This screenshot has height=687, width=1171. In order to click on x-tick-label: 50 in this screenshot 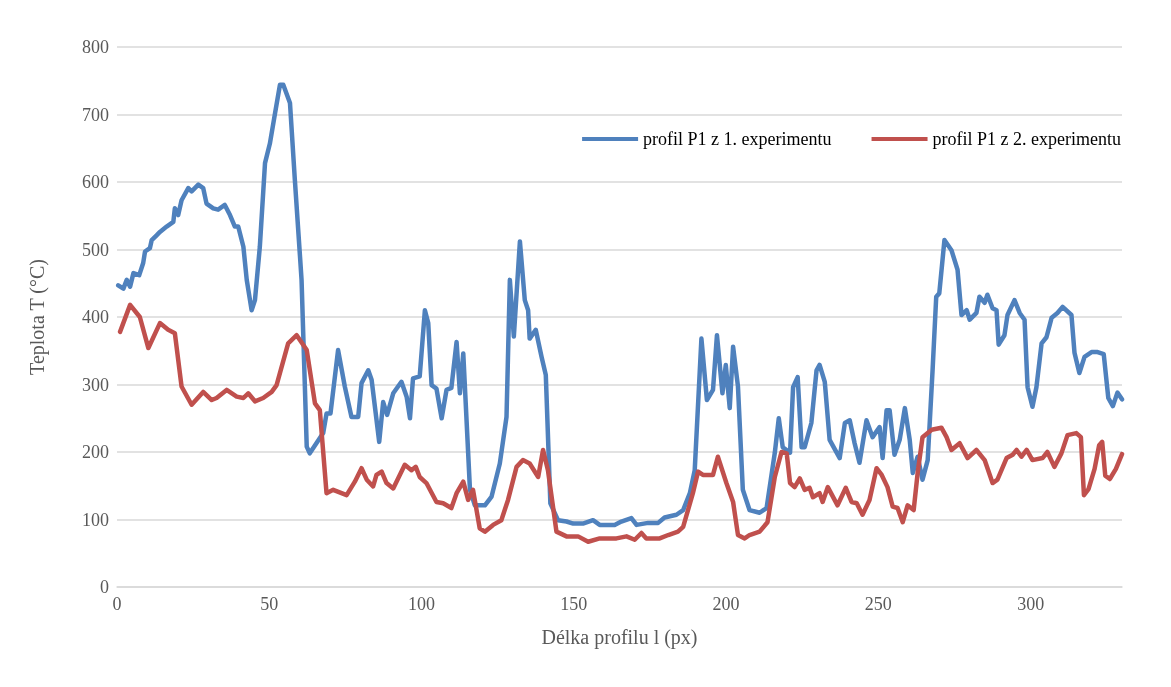, I will do `click(269, 604)`.